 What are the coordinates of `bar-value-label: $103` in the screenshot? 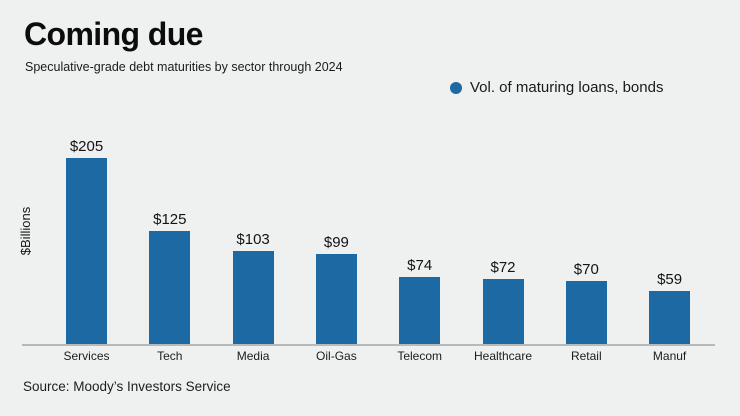 It's located at (253, 239).